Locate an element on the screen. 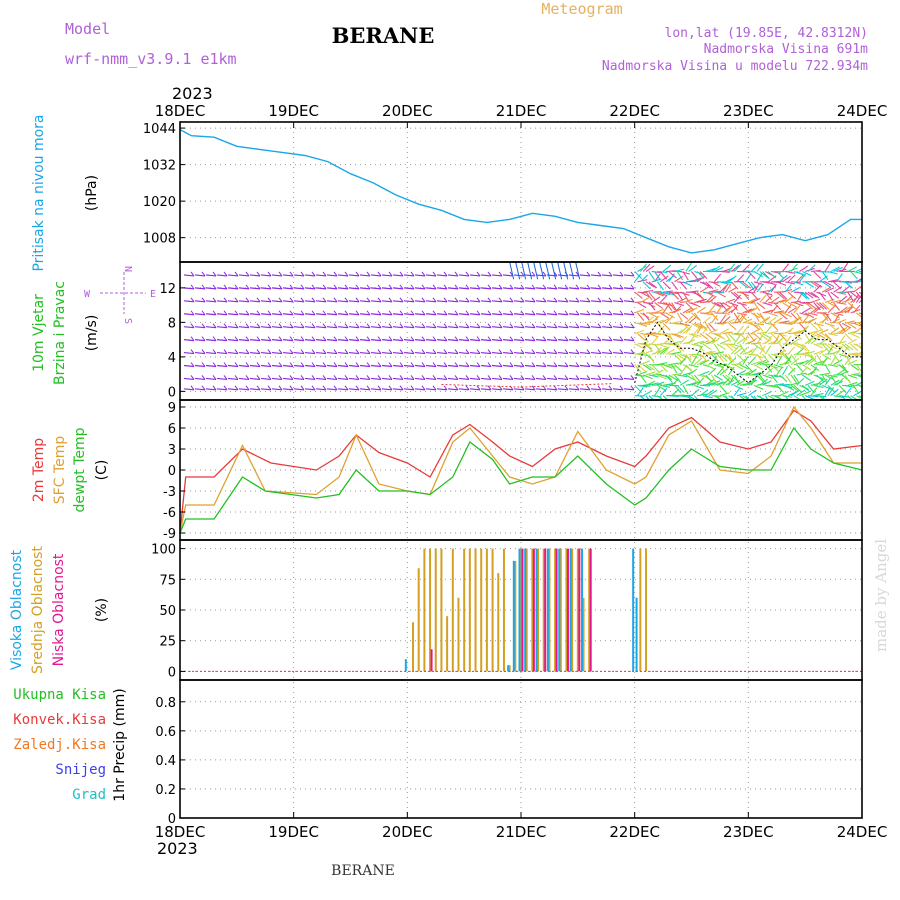 The image size is (900, 900). pressure-unit: (hPa) is located at coordinates (92, 193).